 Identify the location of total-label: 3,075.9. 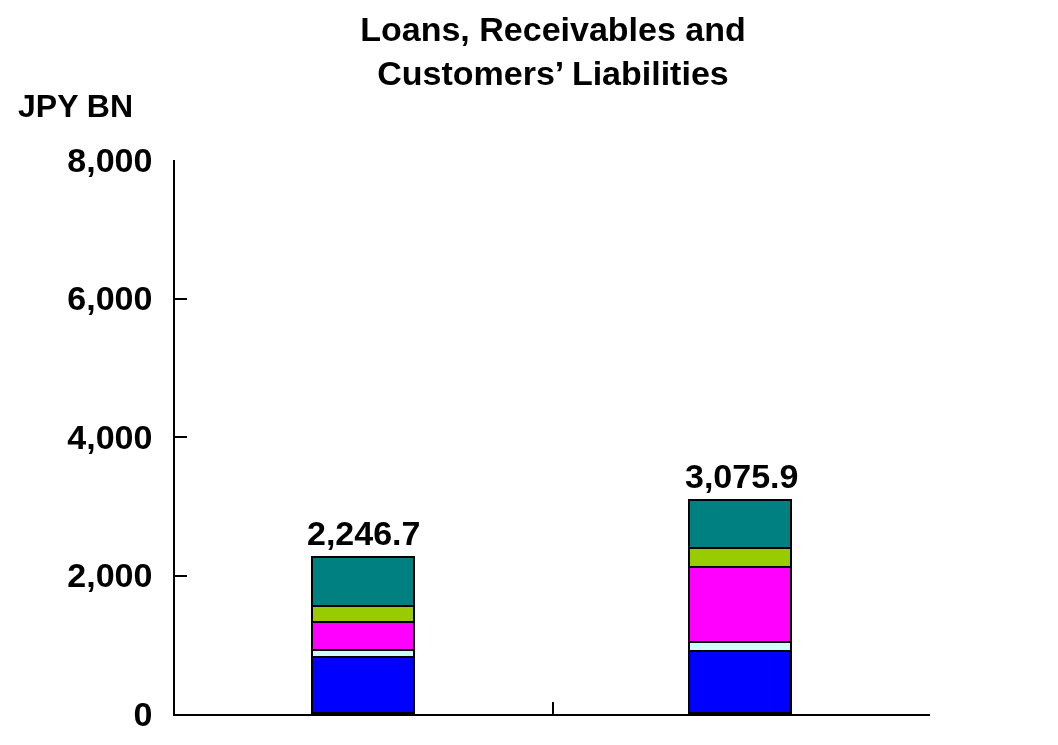
(742, 476).